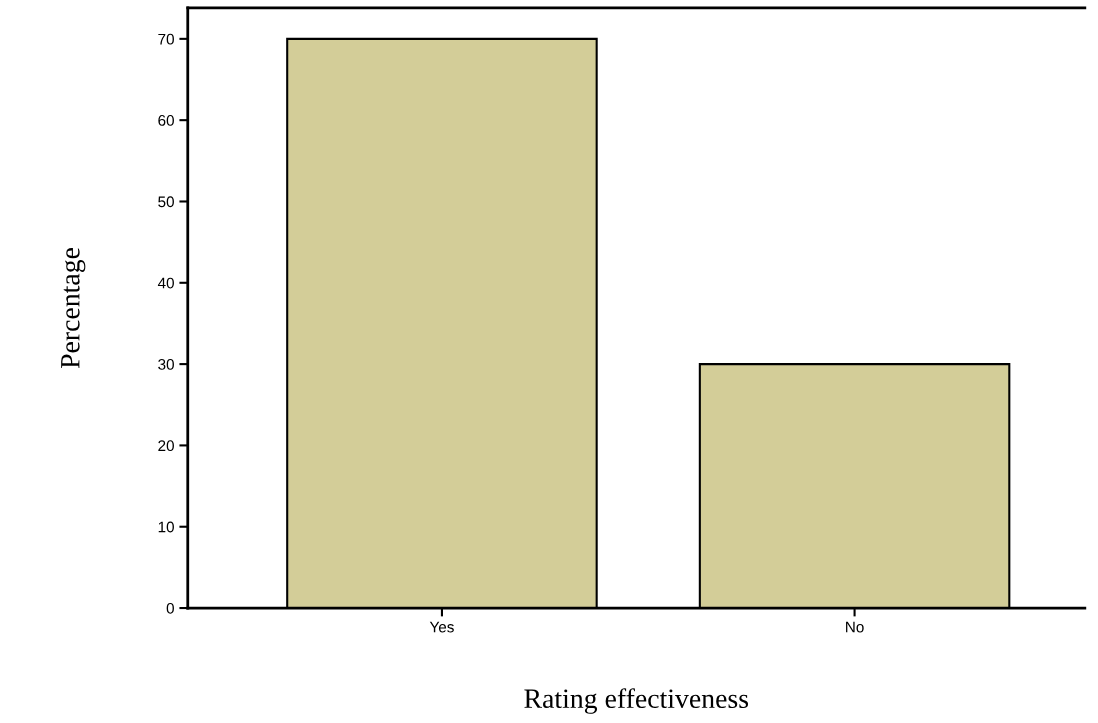 This screenshot has width=1098, height=723. I want to click on x-tick-label: No, so click(855, 627).